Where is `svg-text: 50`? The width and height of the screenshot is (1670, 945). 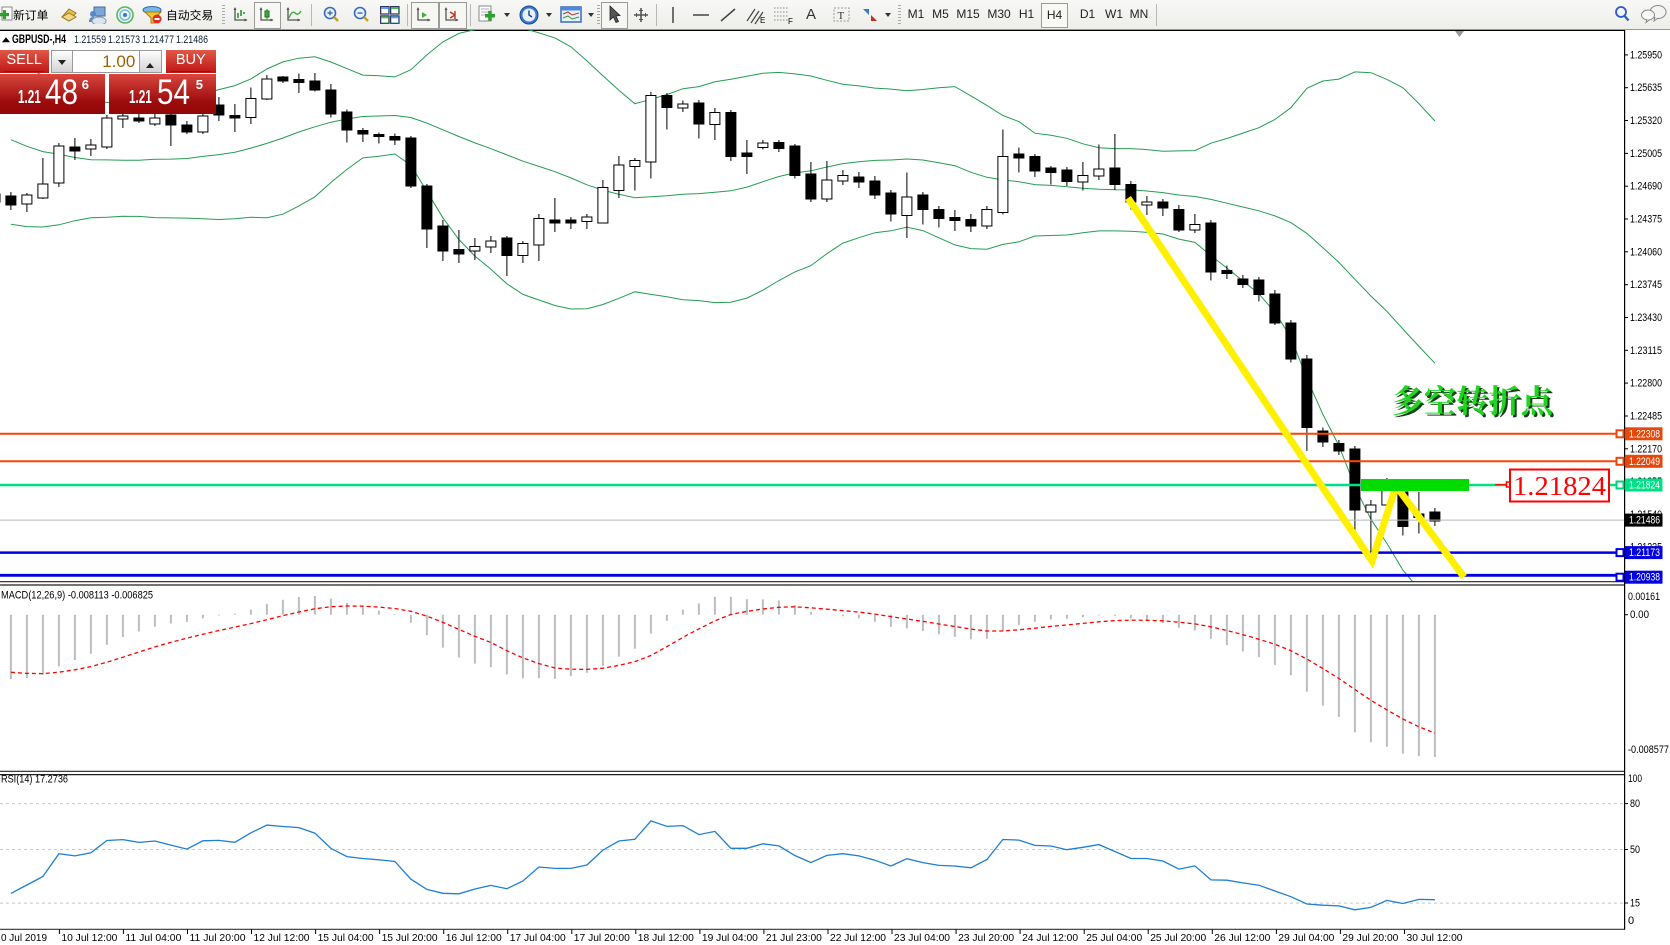 svg-text: 50 is located at coordinates (1635, 850).